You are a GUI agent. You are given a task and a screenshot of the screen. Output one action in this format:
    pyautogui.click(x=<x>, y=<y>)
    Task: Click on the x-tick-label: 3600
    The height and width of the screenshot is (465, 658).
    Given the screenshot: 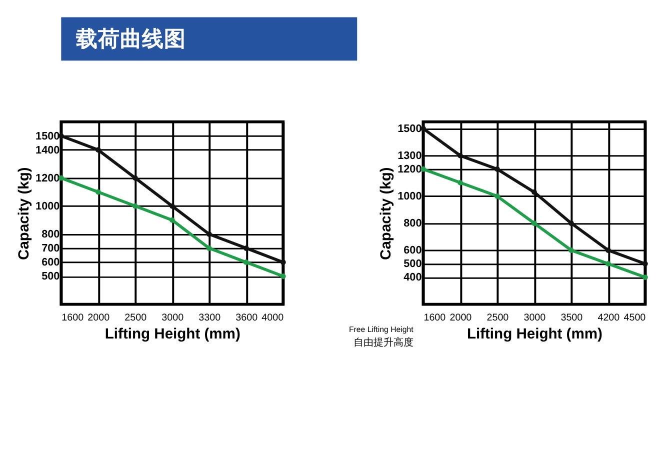 What is the action you would take?
    pyautogui.click(x=247, y=318)
    